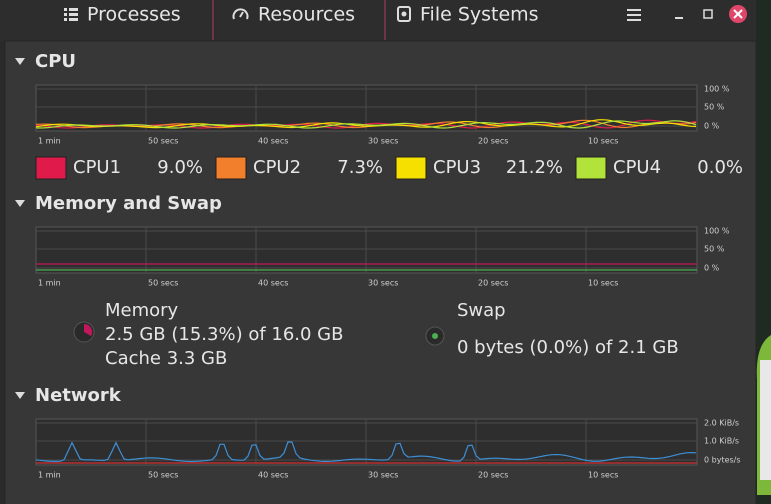 This screenshot has width=771, height=504. What do you see at coordinates (765, 420) in the screenshot?
I see `desktop-logo` at bounding box center [765, 420].